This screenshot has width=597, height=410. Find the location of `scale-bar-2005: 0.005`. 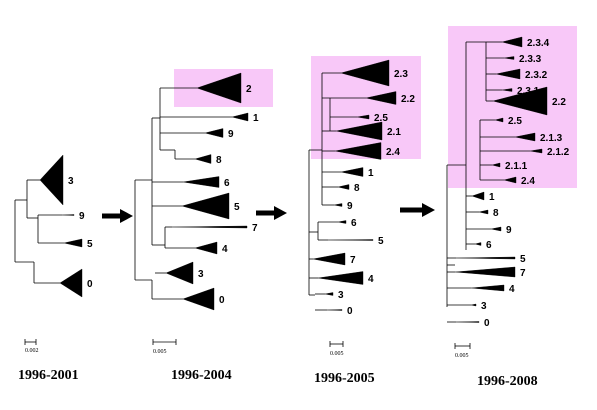

scale-bar-2005: 0.005 is located at coordinates (336, 349).